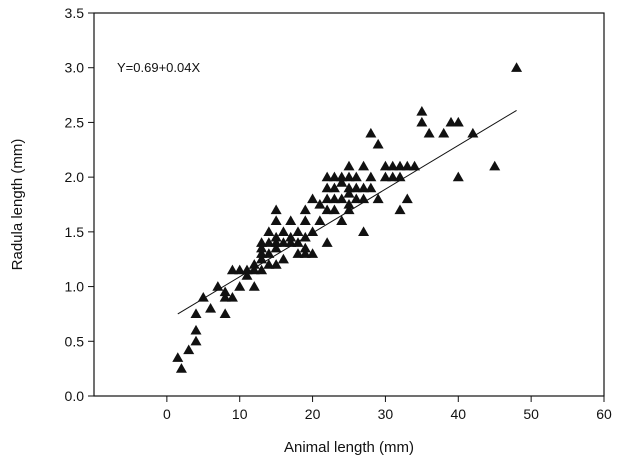 This screenshot has width=618, height=463. What do you see at coordinates (75, 232) in the screenshot?
I see `y-tick-label: 1.5` at bounding box center [75, 232].